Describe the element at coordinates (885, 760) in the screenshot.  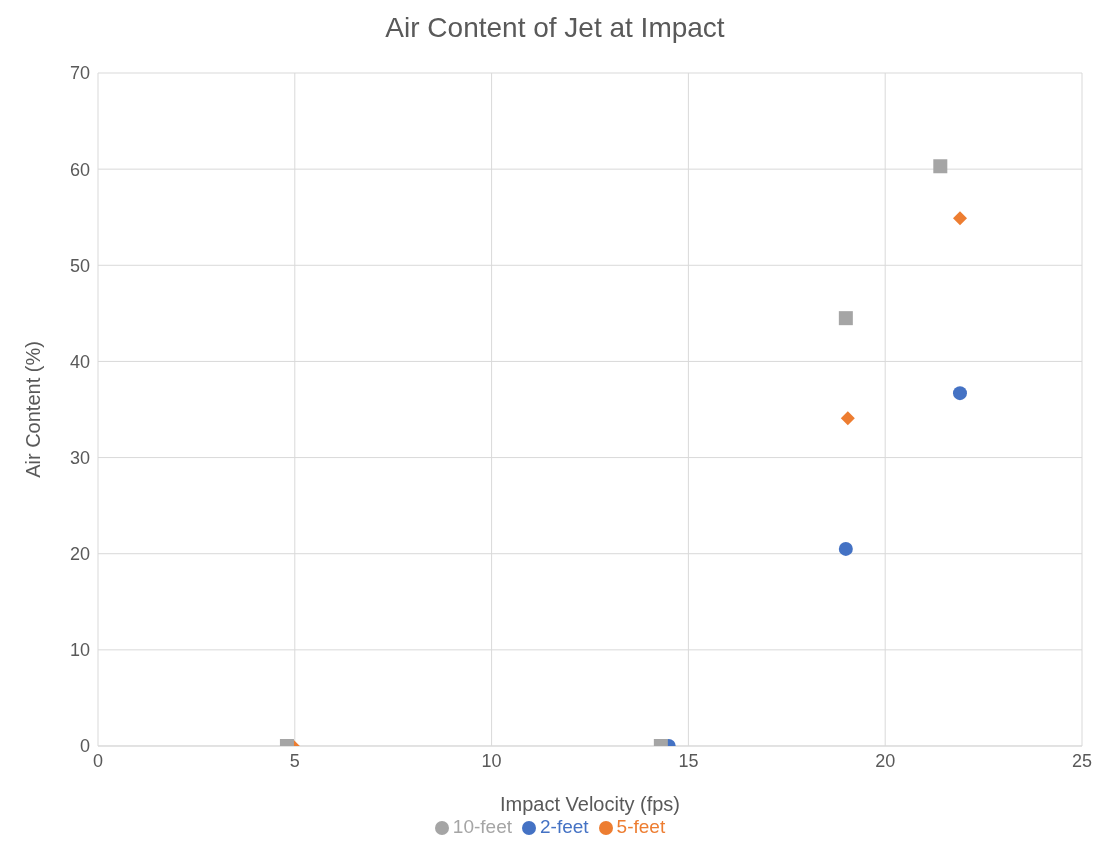
I see `x-tick-label: 20` at that location.